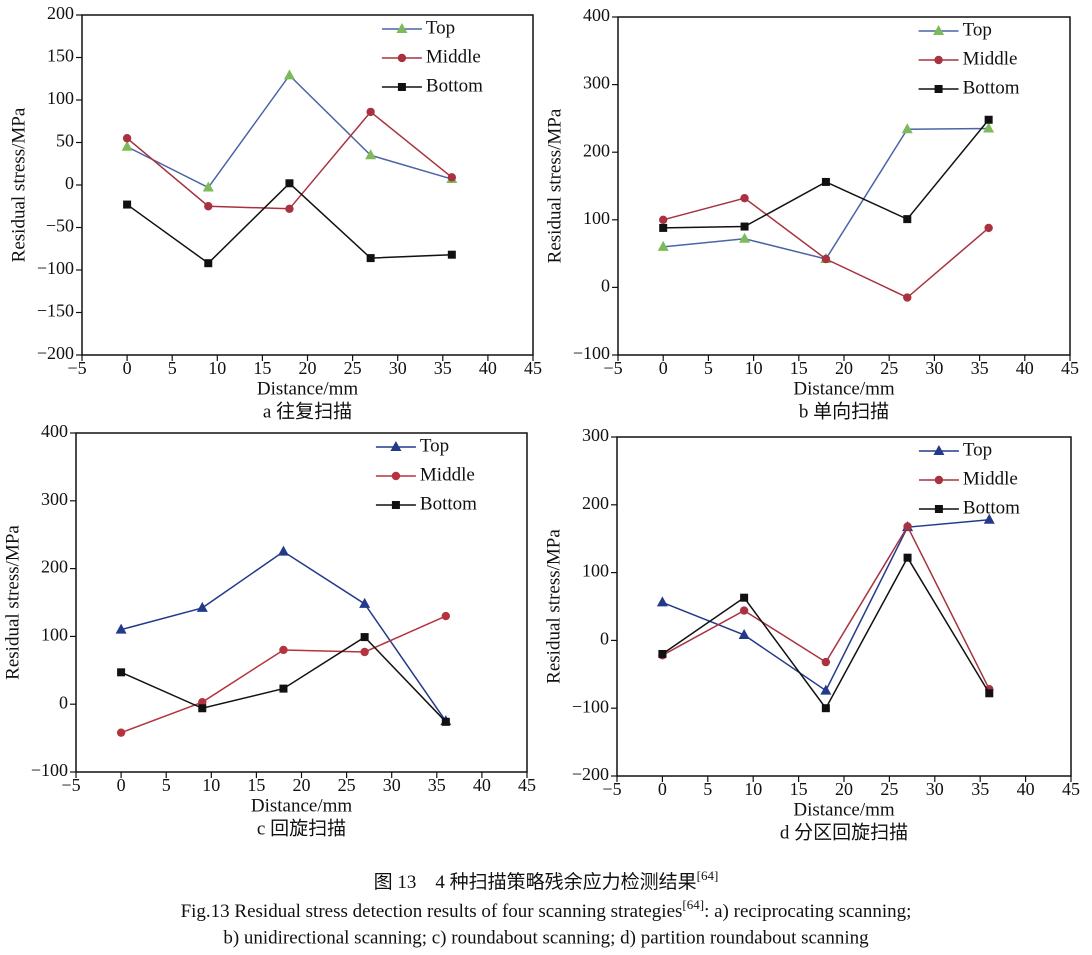  What do you see at coordinates (844, 832) in the screenshot?
I see `panel-caption: d 分区回旋扫描` at bounding box center [844, 832].